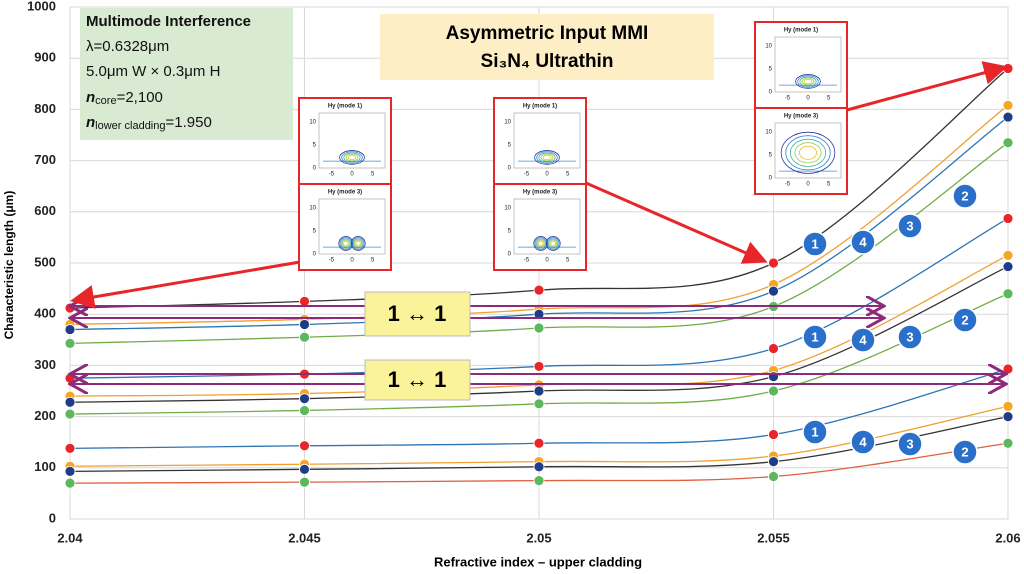 Image resolution: width=1024 pixels, height=574 pixels. What do you see at coordinates (124, 98) in the screenshot?
I see `info-core: ncore=2,100` at bounding box center [124, 98].